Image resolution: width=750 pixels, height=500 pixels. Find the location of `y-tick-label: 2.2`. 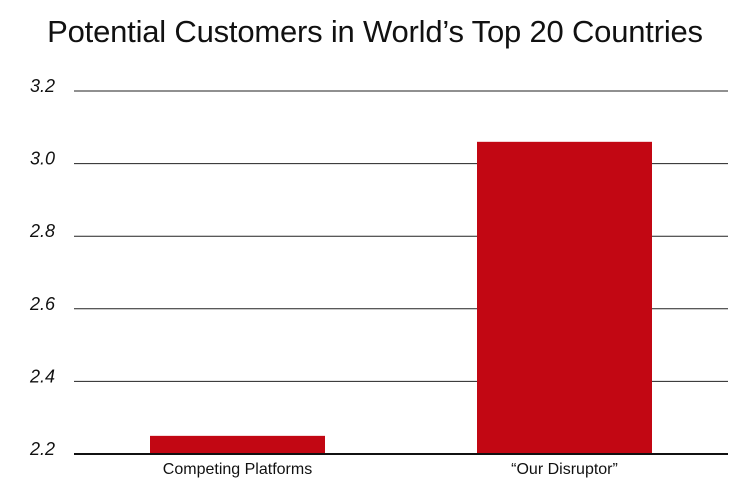

y-tick-label: 2.2 is located at coordinates (42, 449).